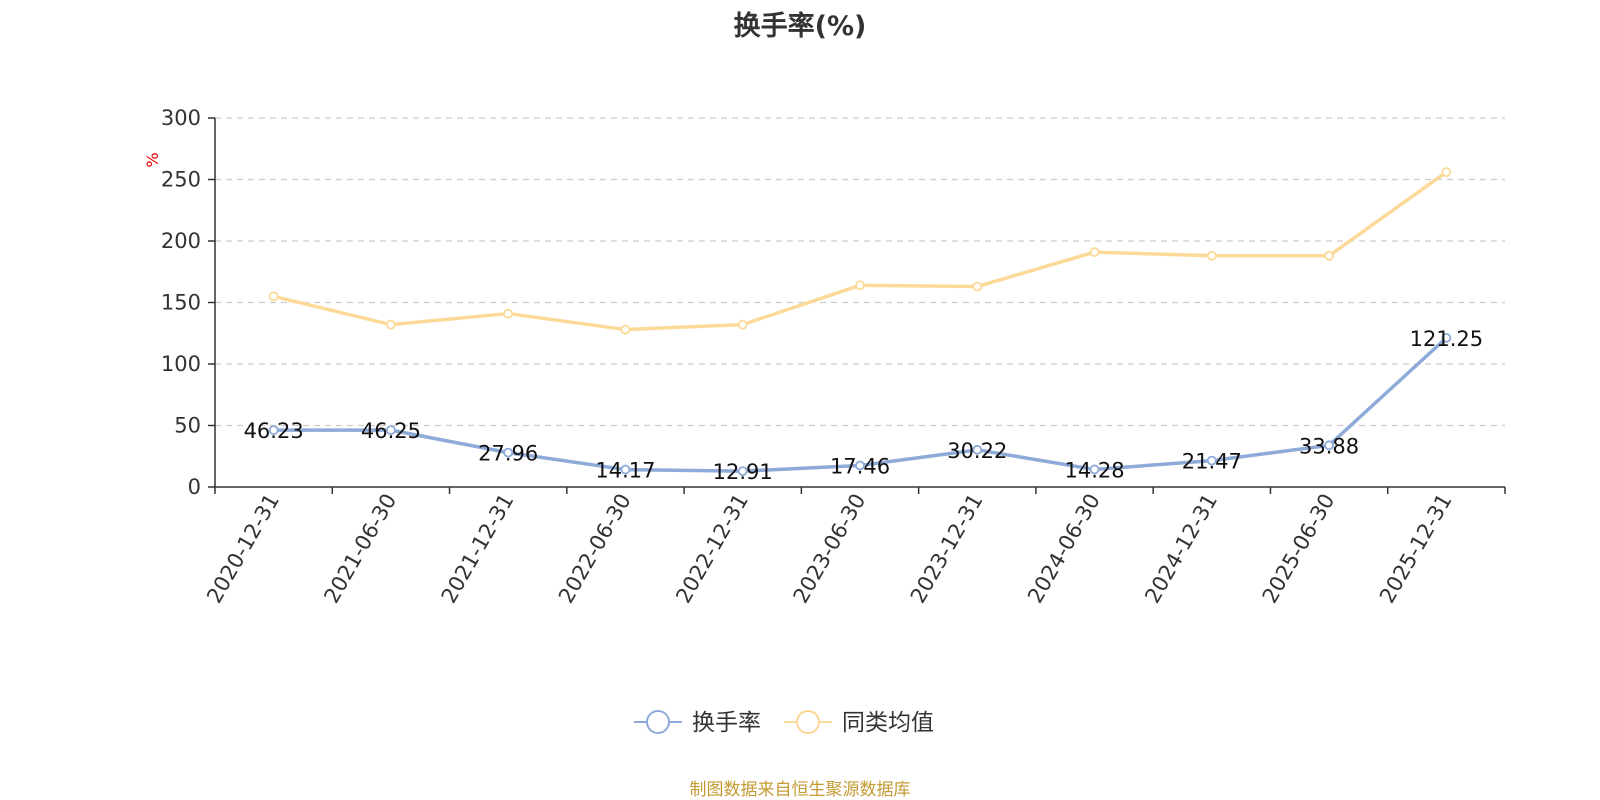 This screenshot has width=1600, height=800. I want to click on x-tick-label: 2022-06-30, so click(595, 549).